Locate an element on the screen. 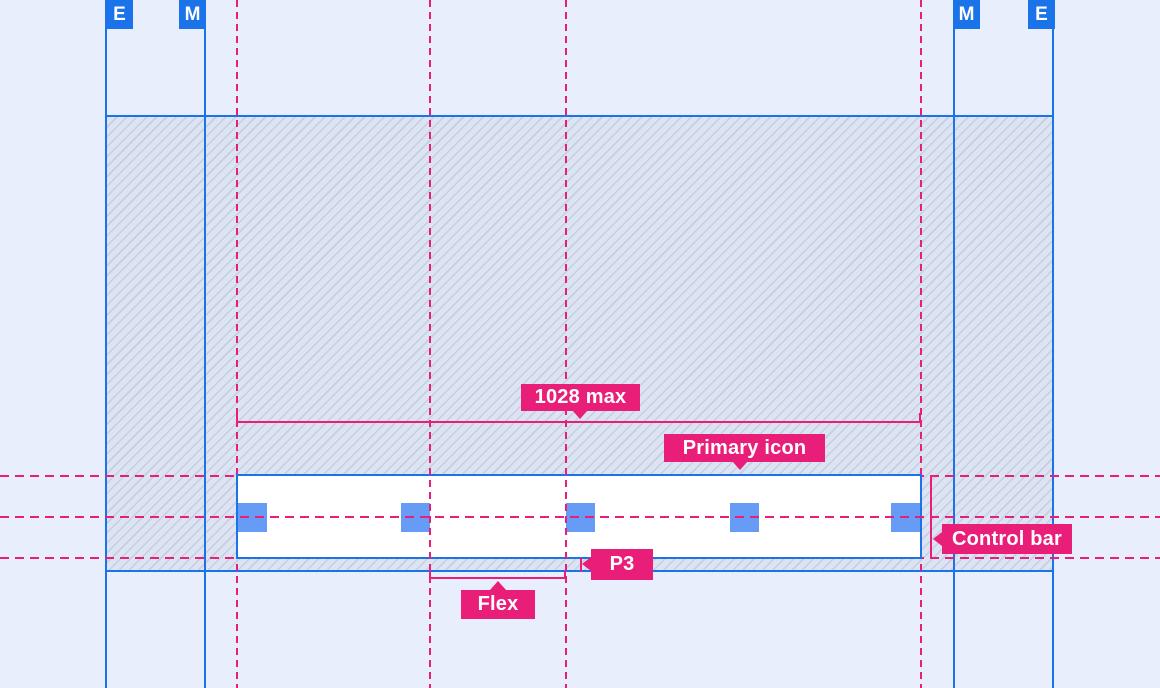 The width and height of the screenshot is (1160, 688). margin-guide-left-inner is located at coordinates (205, 344).